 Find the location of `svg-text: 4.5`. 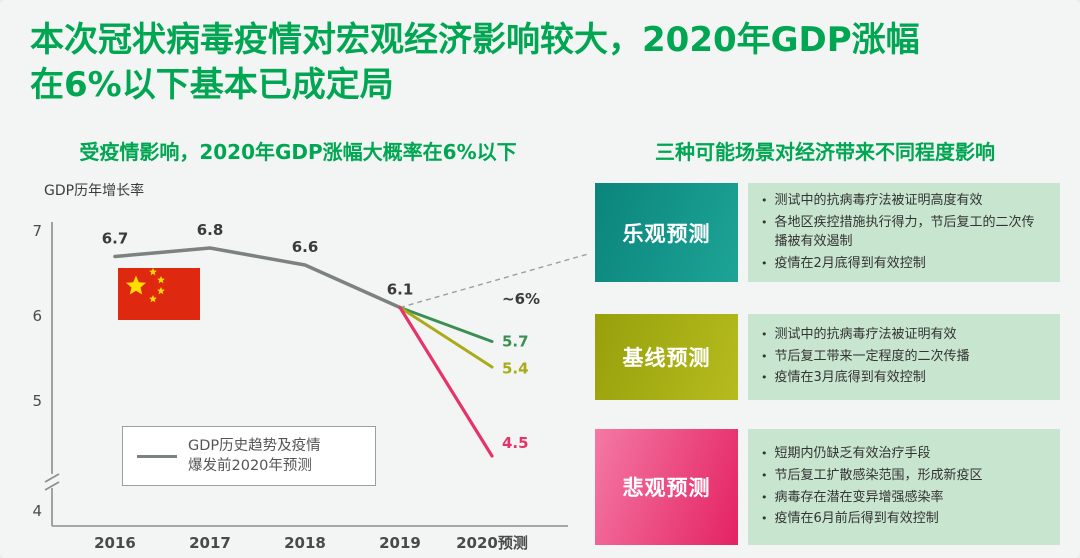

svg-text: 4.5 is located at coordinates (515, 443).